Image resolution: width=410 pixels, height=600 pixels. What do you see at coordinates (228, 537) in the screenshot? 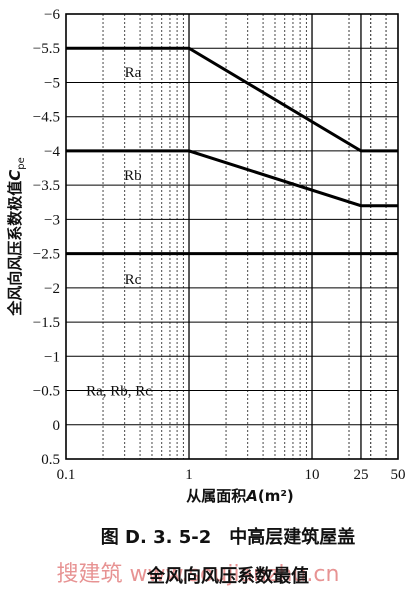
I see `caption-line-1: 图 D. 3. 5-2 中高层建筑屋盖` at bounding box center [228, 537].